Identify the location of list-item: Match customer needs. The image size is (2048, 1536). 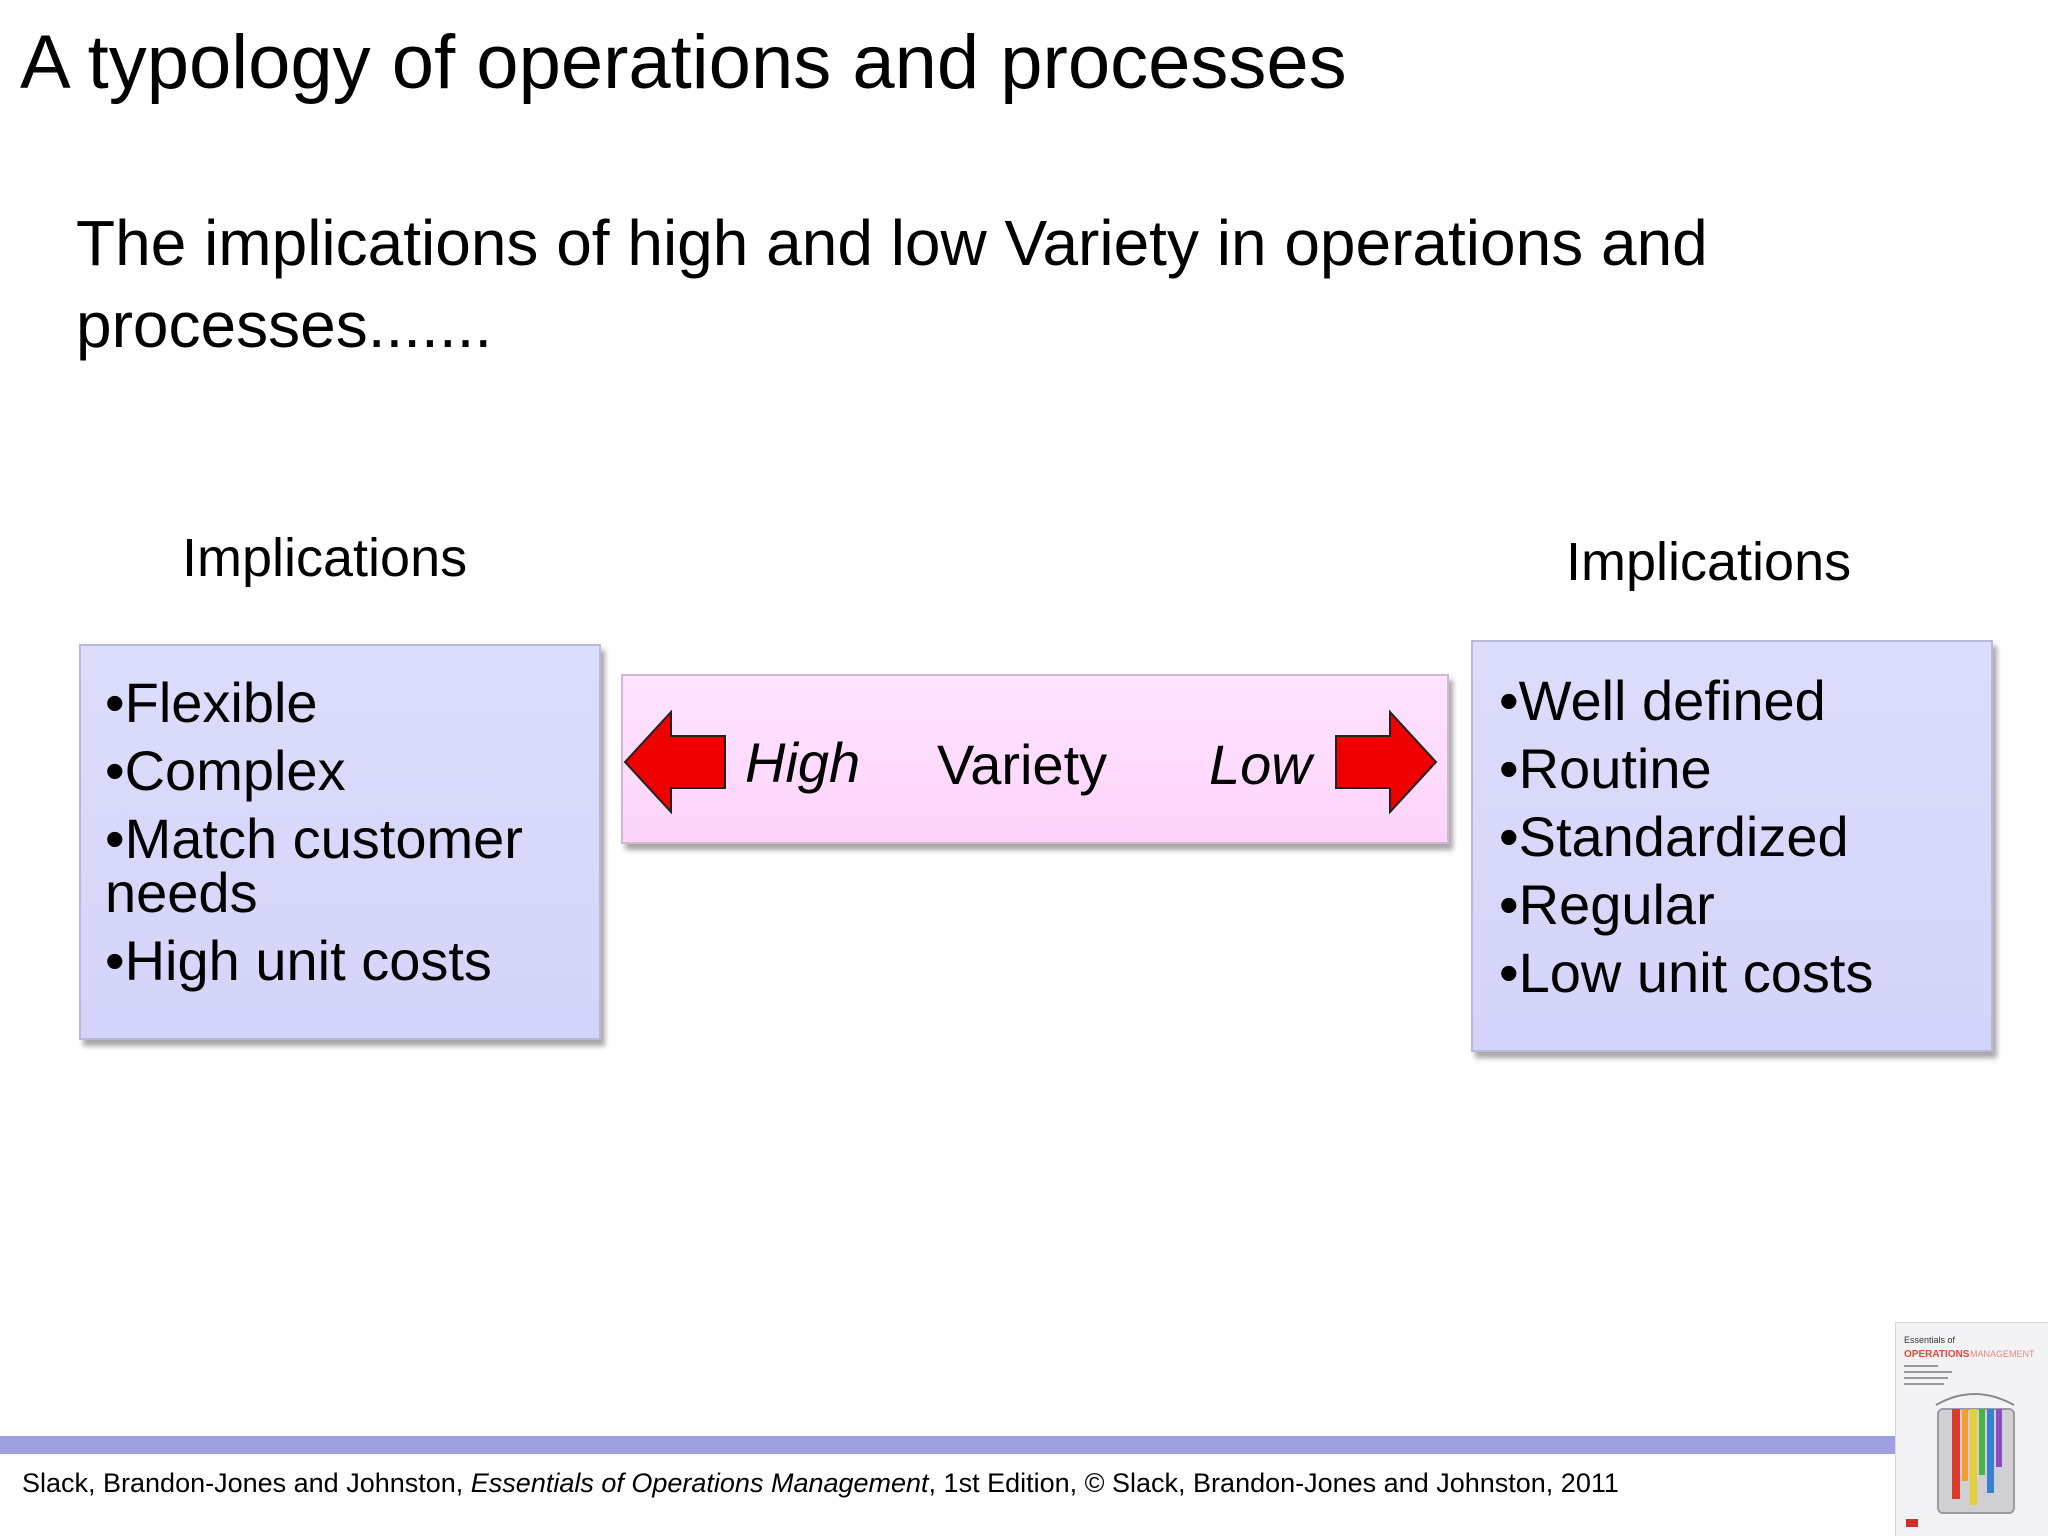
(347, 866).